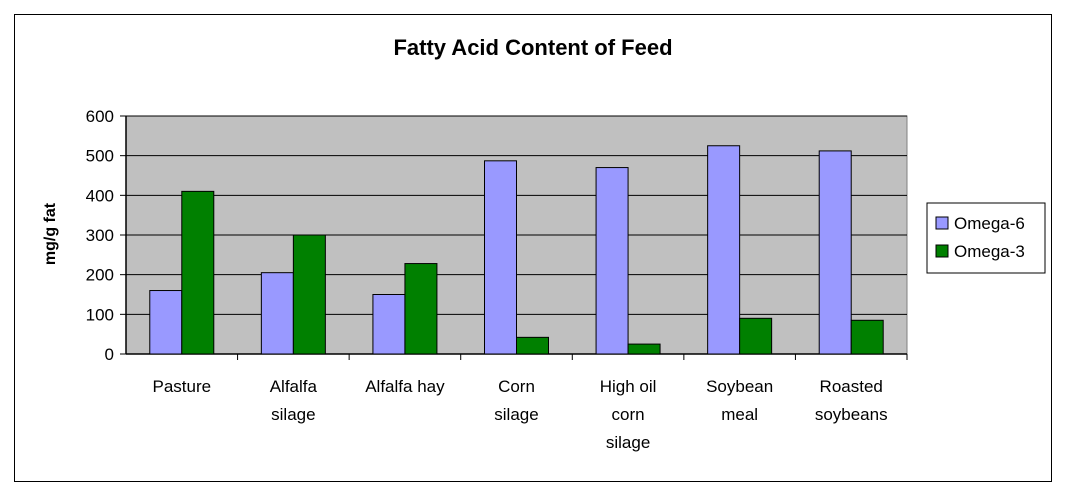 Image resolution: width=1070 pixels, height=496 pixels. What do you see at coordinates (532, 47) in the screenshot?
I see `chart-title: Fatty Acid Content of Feed` at bounding box center [532, 47].